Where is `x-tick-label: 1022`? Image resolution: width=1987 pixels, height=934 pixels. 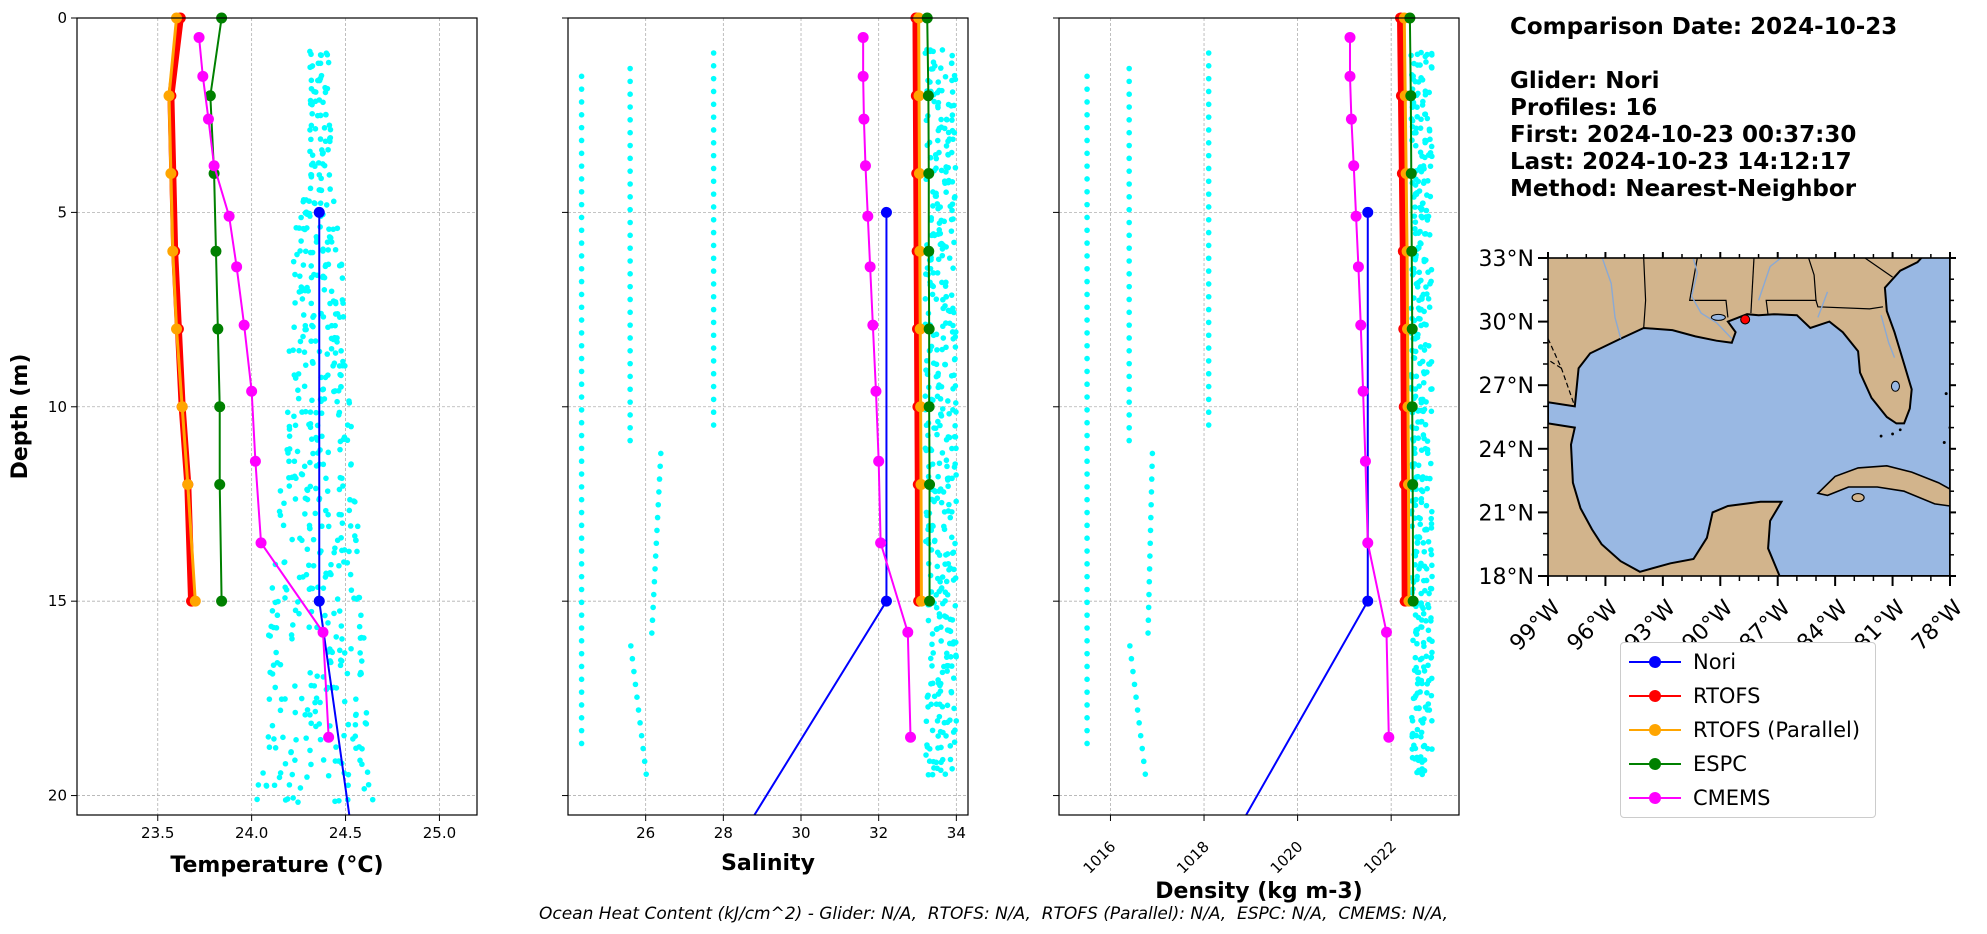
x-tick-label: 1022 is located at coordinates (1380, 858).